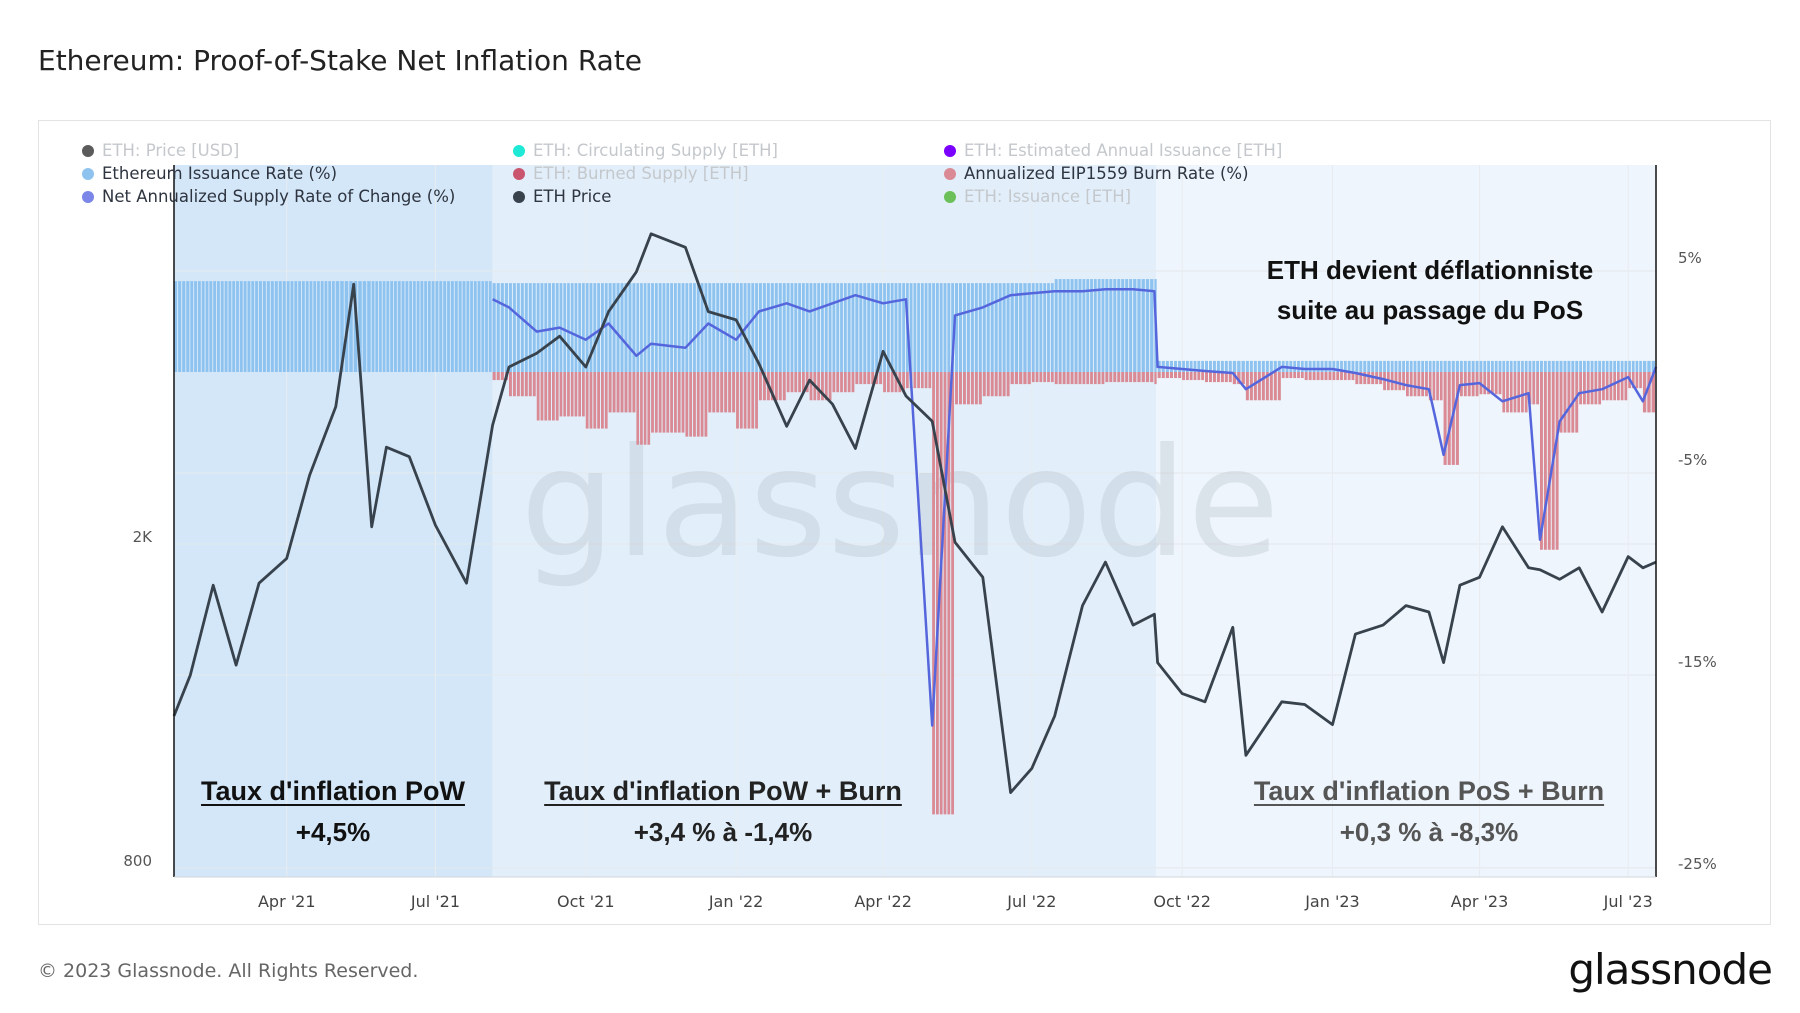 This screenshot has width=1800, height=1013. Describe the element at coordinates (160, 150) in the screenshot. I see `legend-item: ETH: Price [USD]` at that location.